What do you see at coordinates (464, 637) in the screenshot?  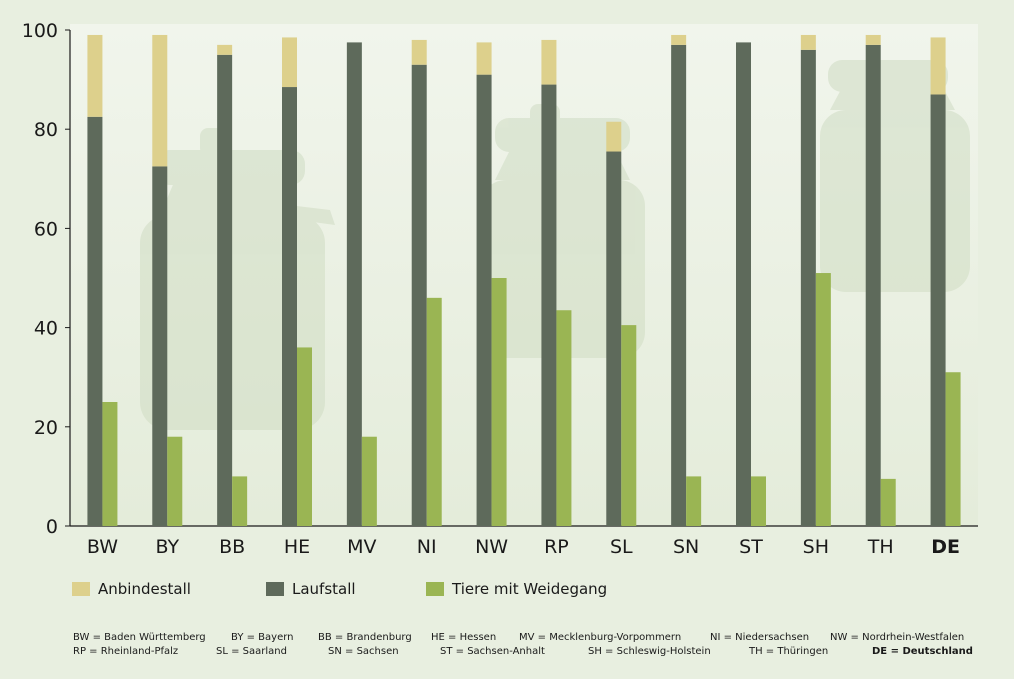 I see `abbr-he: HE = Hessen` at bounding box center [464, 637].